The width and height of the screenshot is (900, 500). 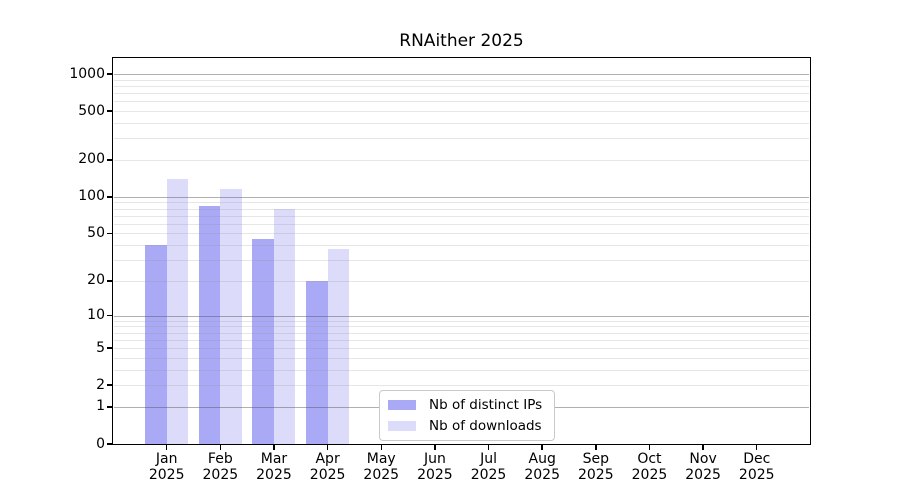 What do you see at coordinates (156, 344) in the screenshot?
I see `bar-jan-distinct-ips` at bounding box center [156, 344].